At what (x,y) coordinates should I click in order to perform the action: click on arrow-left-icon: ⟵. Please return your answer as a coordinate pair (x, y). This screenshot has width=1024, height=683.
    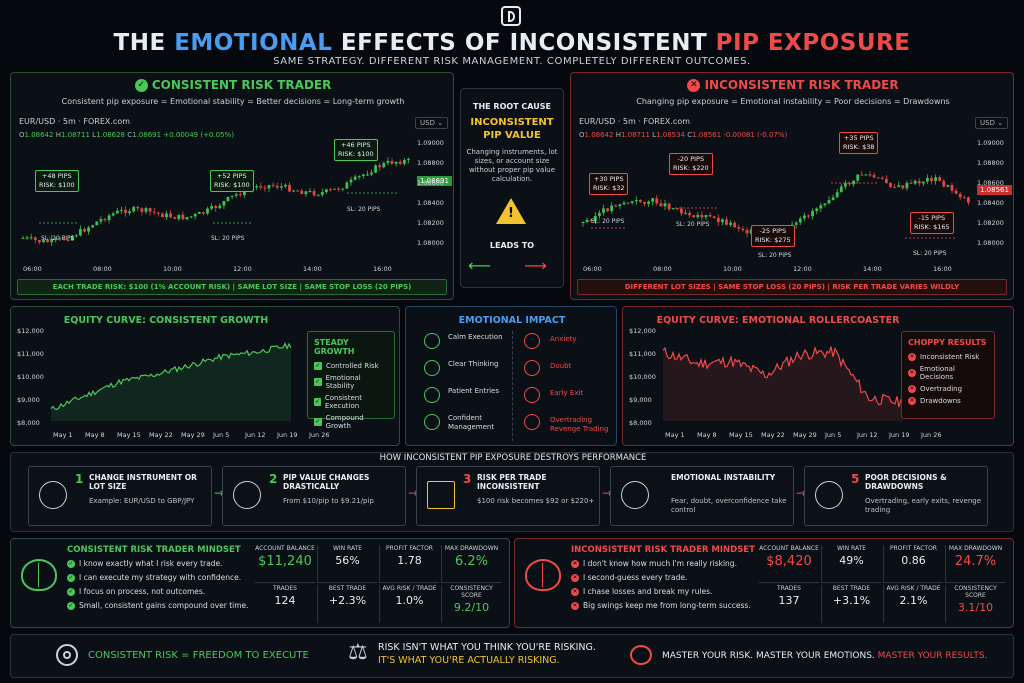
    Looking at the image, I should click on (479, 265).